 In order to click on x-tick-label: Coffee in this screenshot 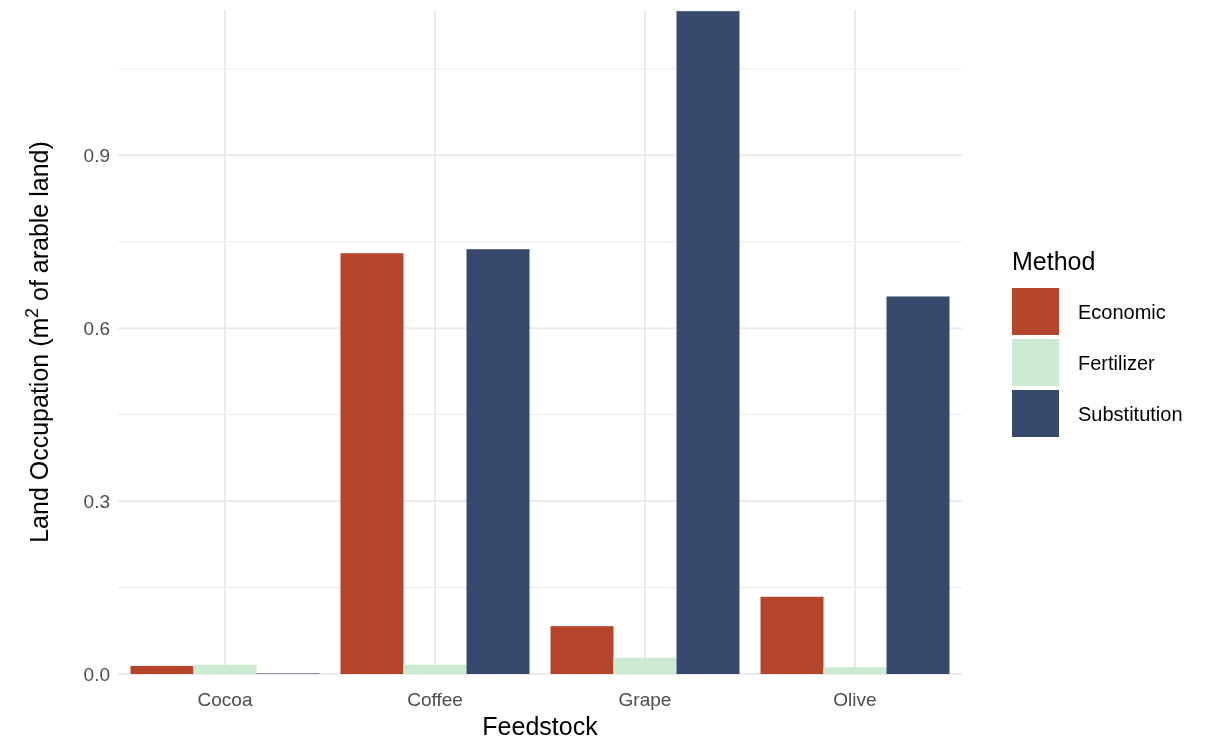, I will do `click(435, 699)`.